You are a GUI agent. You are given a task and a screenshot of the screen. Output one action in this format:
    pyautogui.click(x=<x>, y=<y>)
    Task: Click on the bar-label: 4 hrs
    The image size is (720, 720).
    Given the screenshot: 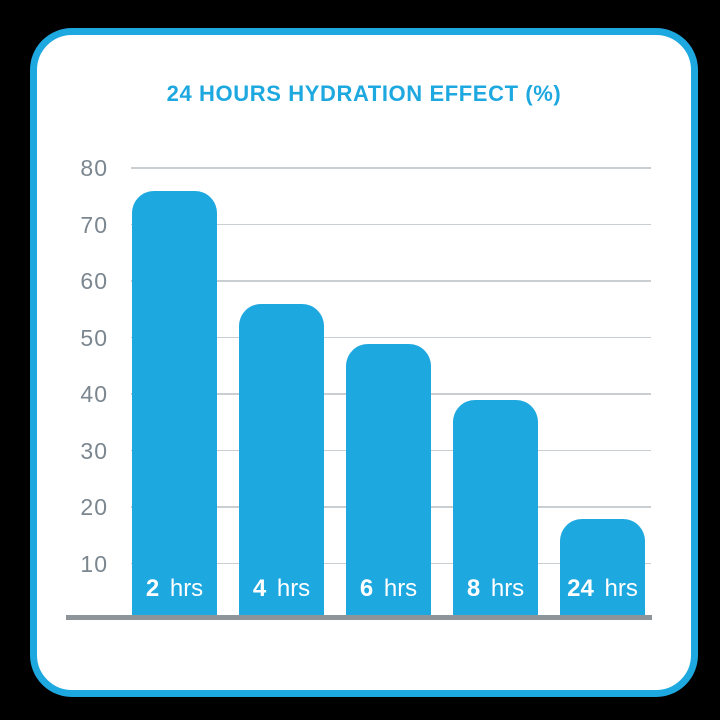 What is the action you would take?
    pyautogui.click(x=281, y=588)
    